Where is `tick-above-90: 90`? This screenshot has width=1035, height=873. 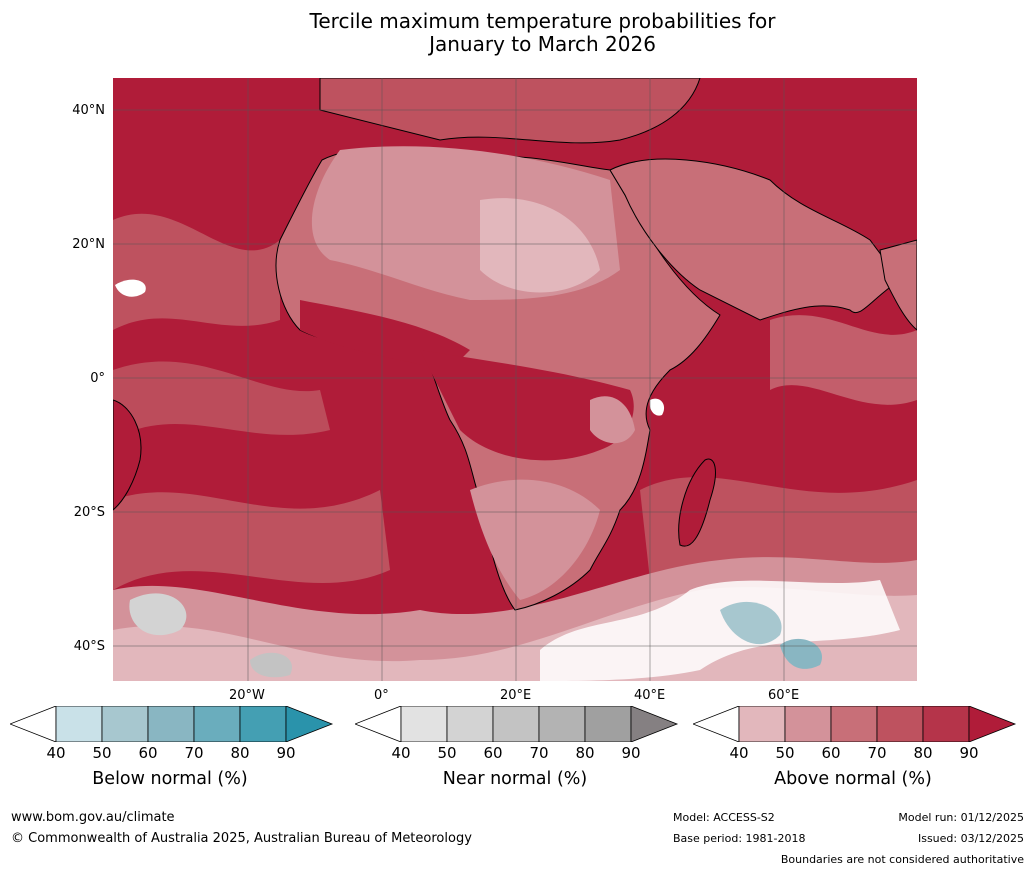 tick-above-90: 90 is located at coordinates (969, 753).